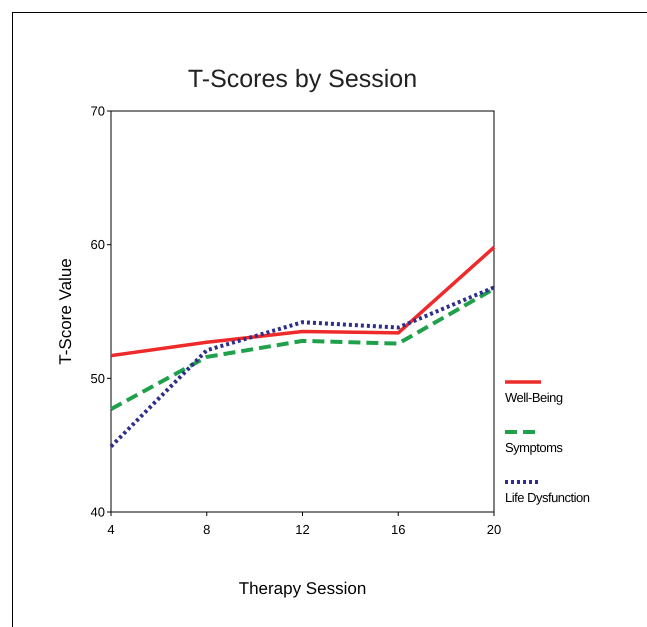 The image size is (647, 627). Describe the element at coordinates (302, 302) in the screenshot. I see `line-series` at that location.